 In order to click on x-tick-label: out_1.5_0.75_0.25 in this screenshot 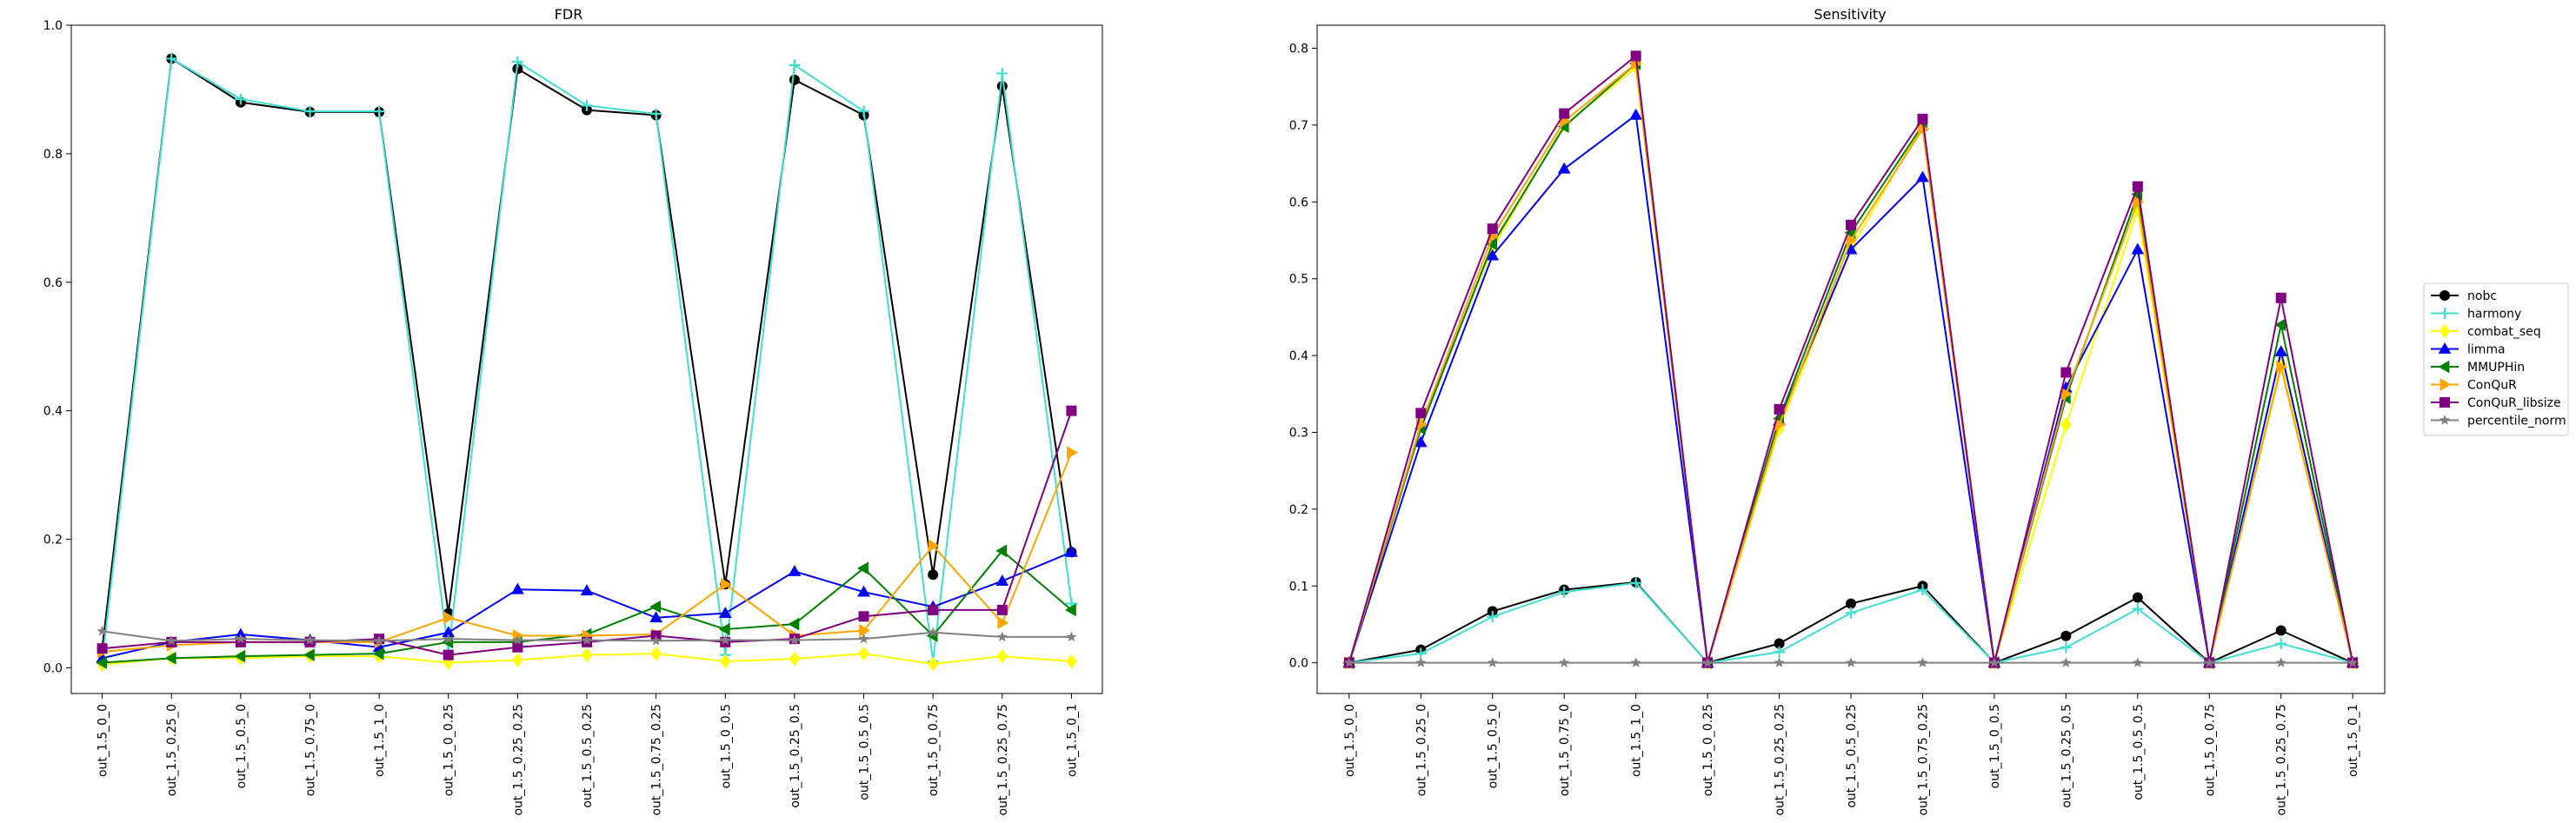, I will do `click(1923, 760)`.